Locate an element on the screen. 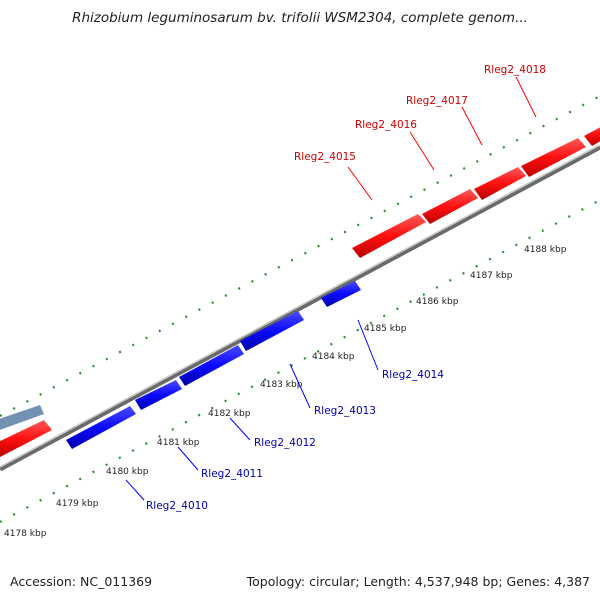  partial-gene-right-forward is located at coordinates (592, 134).